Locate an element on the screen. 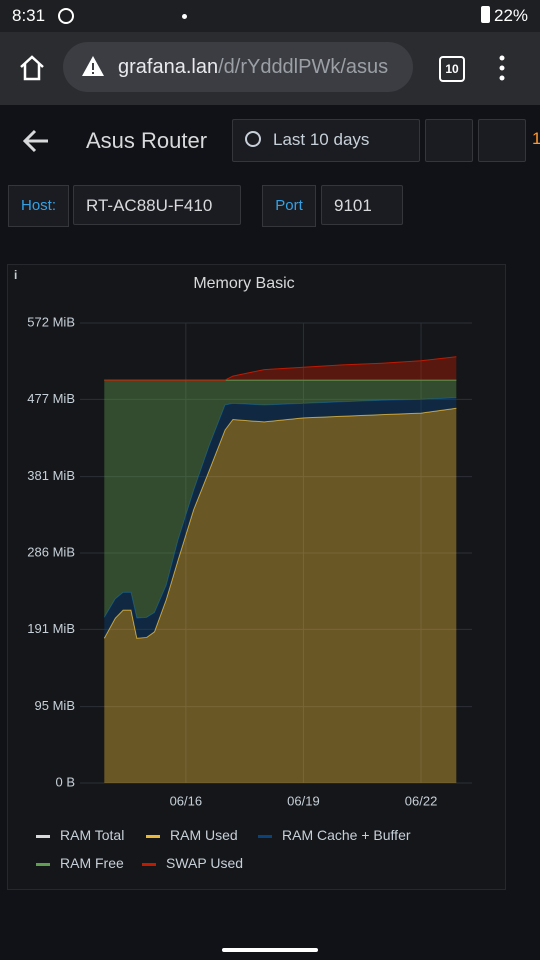 Image resolution: width=540 pixels, height=960 pixels. battery-level: 22% is located at coordinates (511, 15).